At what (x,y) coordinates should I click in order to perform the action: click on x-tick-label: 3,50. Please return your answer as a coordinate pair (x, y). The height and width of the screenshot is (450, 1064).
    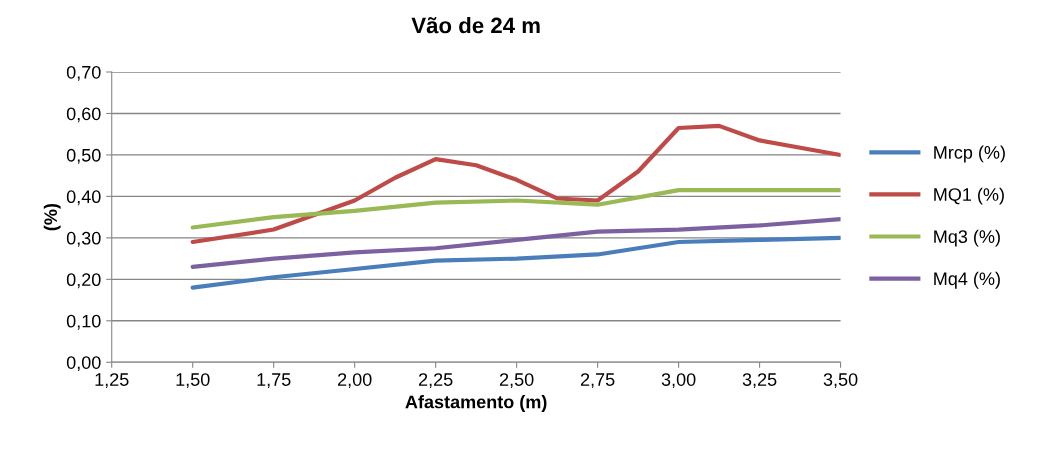
    Looking at the image, I should click on (840, 381).